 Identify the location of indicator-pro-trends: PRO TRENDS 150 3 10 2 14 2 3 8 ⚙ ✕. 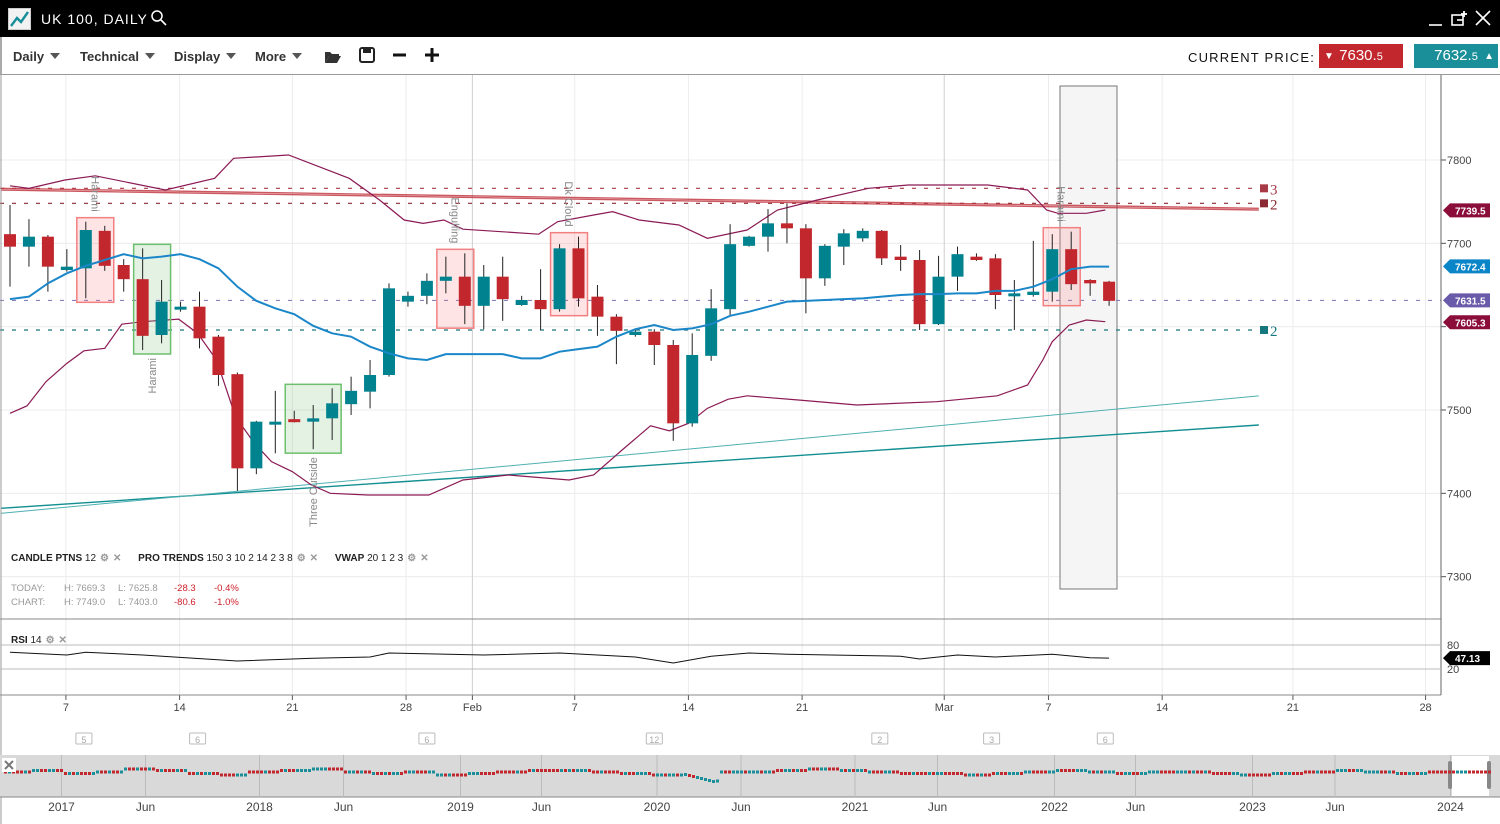
(228, 558).